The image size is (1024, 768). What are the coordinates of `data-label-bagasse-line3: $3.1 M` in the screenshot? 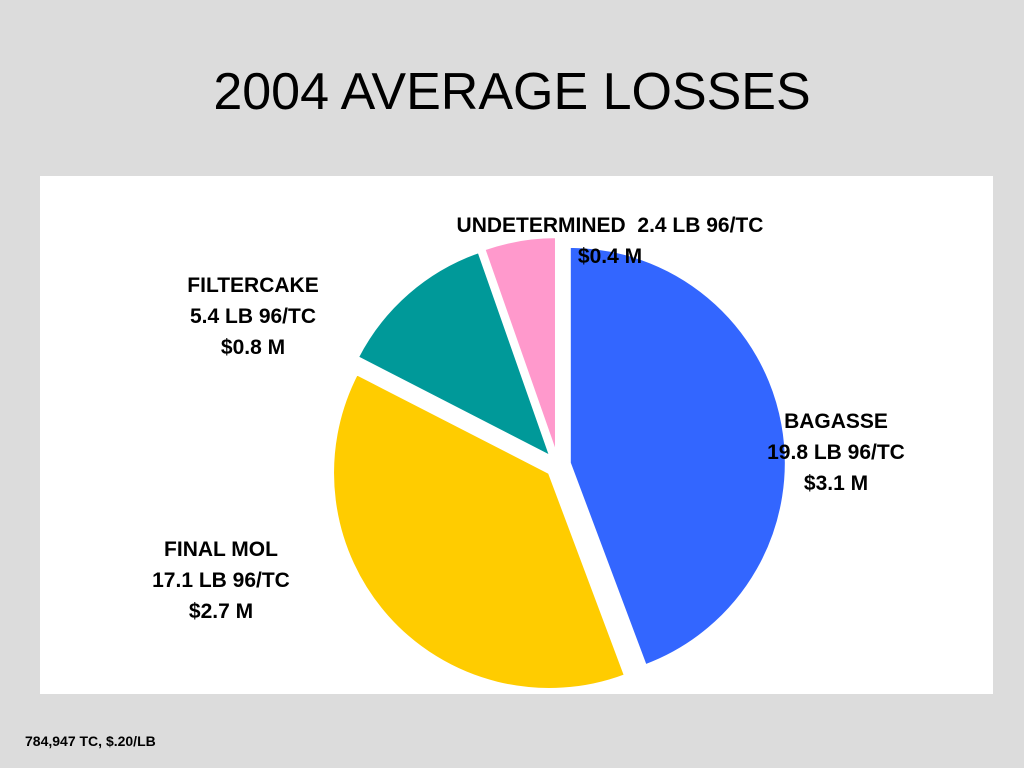 It's located at (836, 483).